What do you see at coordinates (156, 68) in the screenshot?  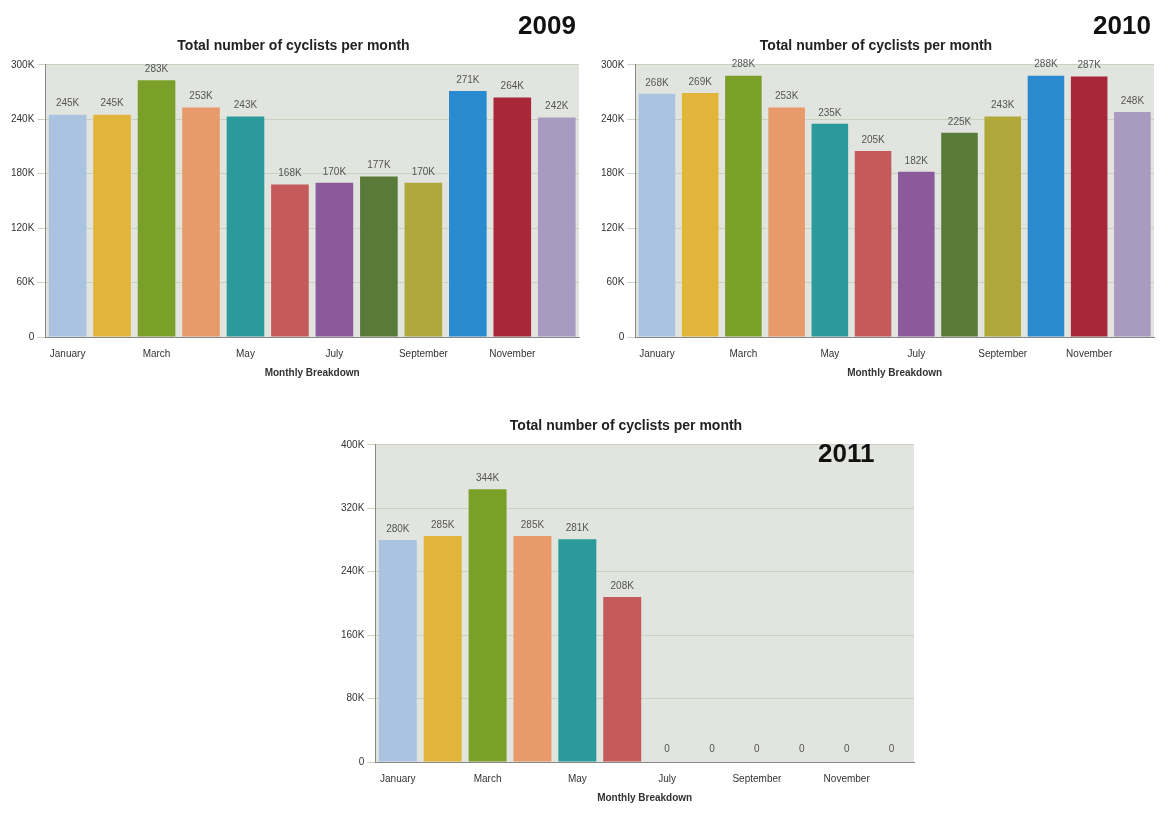 I see `data-label: 283K` at bounding box center [156, 68].